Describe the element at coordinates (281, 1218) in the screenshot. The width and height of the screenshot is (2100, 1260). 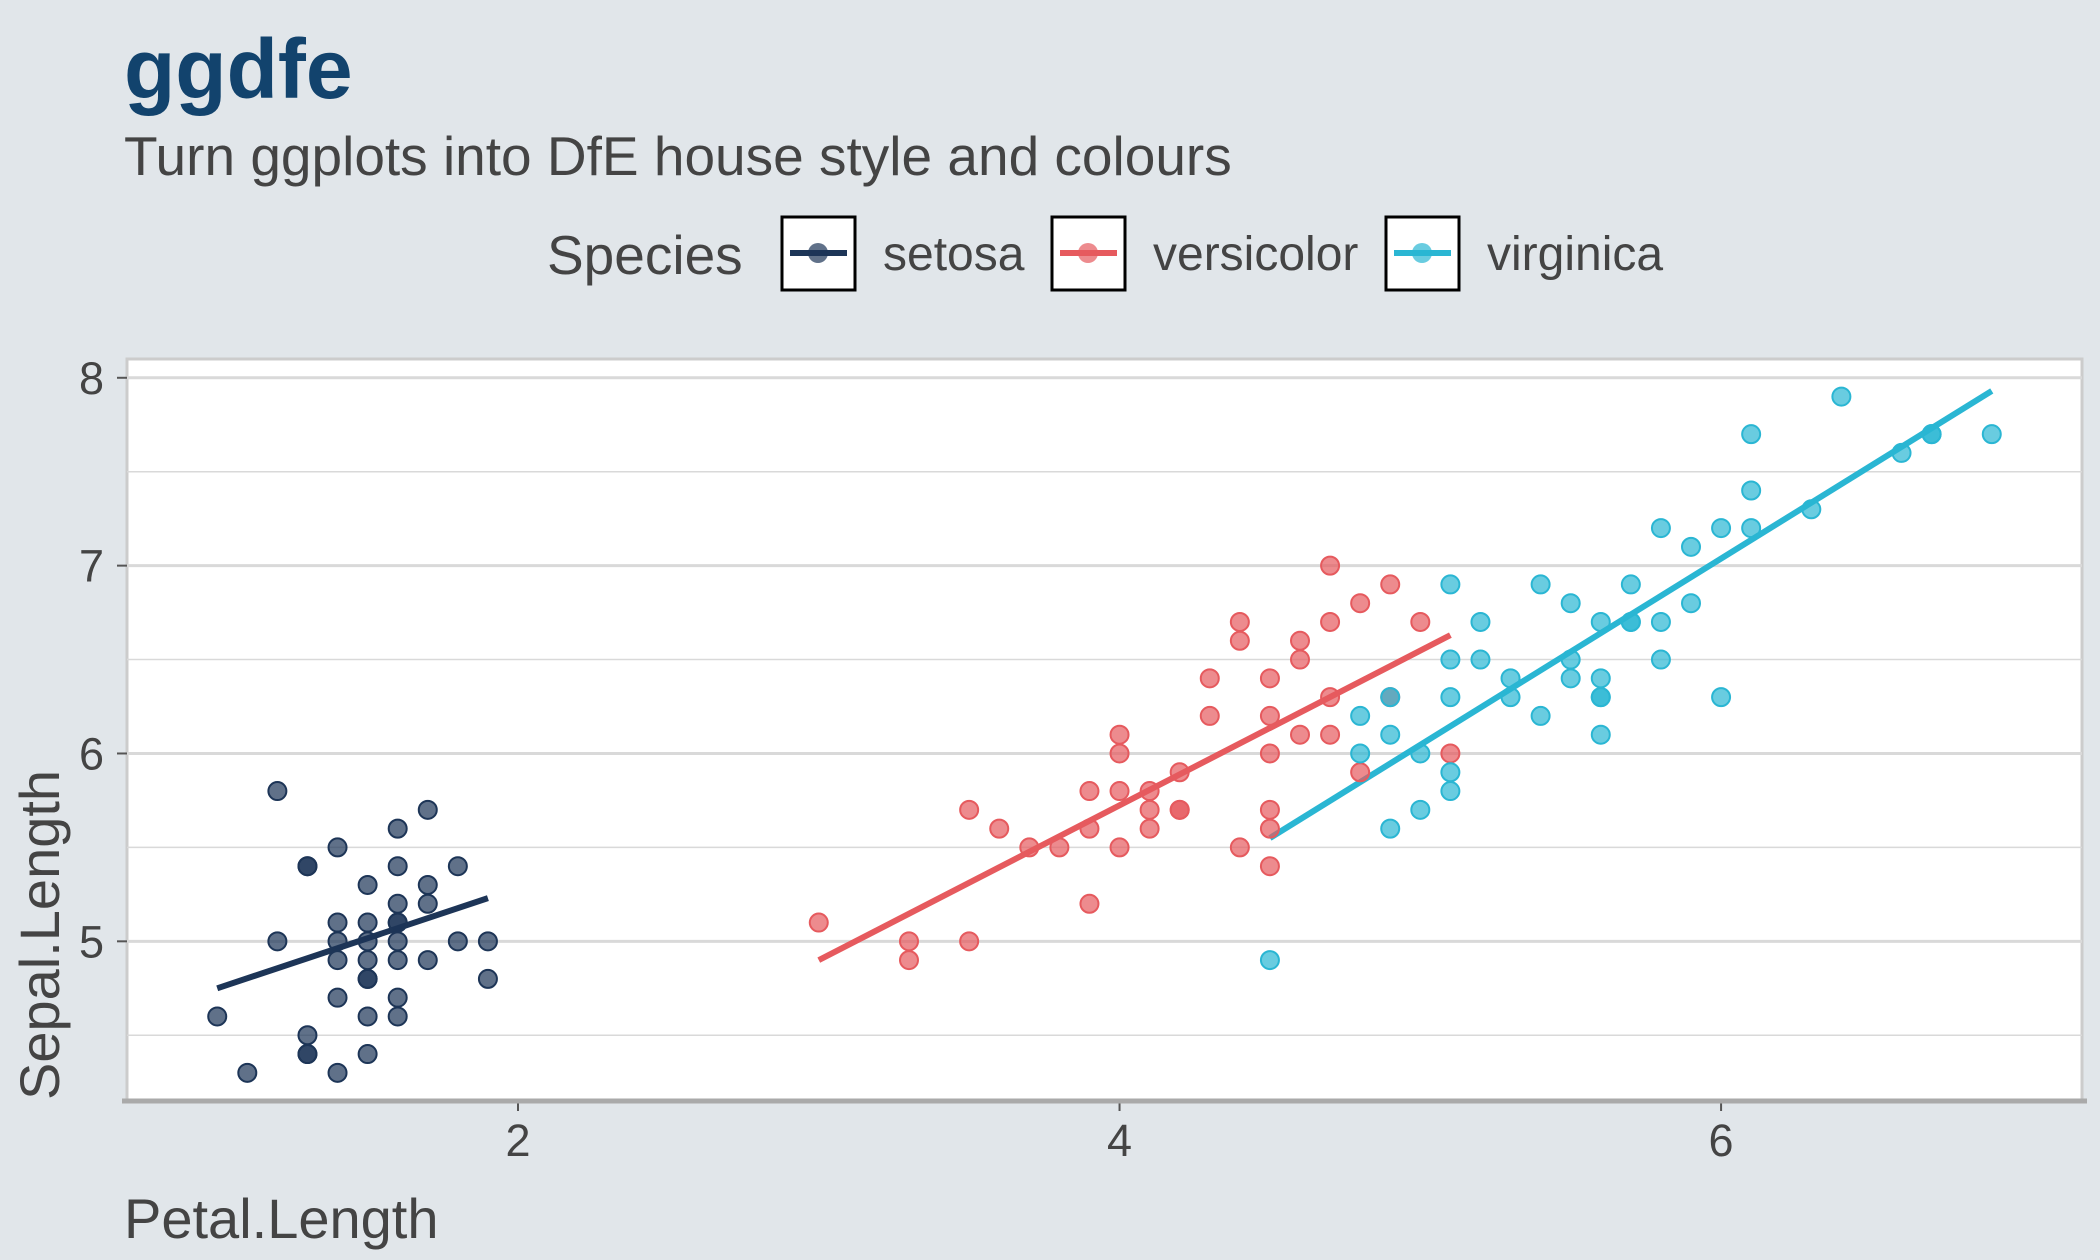
I see `x-axis-label: Petal.Length` at that location.